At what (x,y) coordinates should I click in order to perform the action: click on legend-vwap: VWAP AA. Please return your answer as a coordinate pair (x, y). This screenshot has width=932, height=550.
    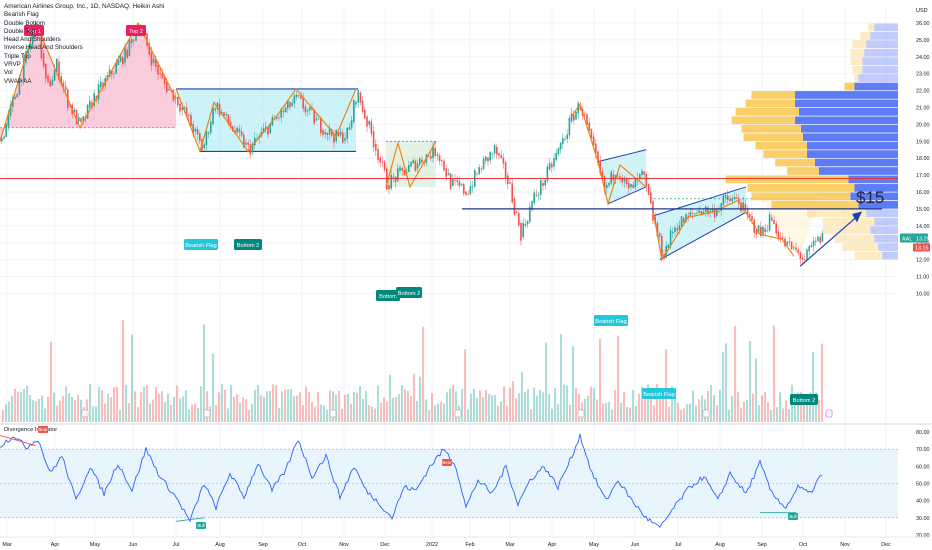
    Looking at the image, I should click on (18, 81).